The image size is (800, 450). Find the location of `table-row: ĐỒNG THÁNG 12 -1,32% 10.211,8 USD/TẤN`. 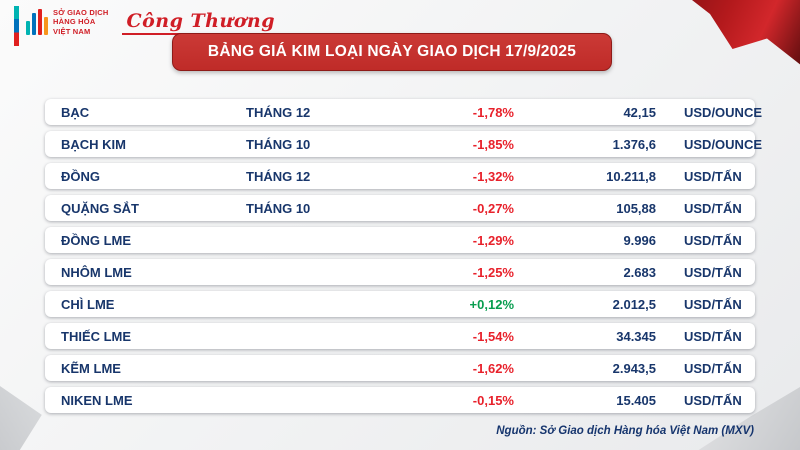

table-row: ĐỒNG THÁNG 12 -1,32% 10.211,8 USD/TẤN is located at coordinates (400, 176).